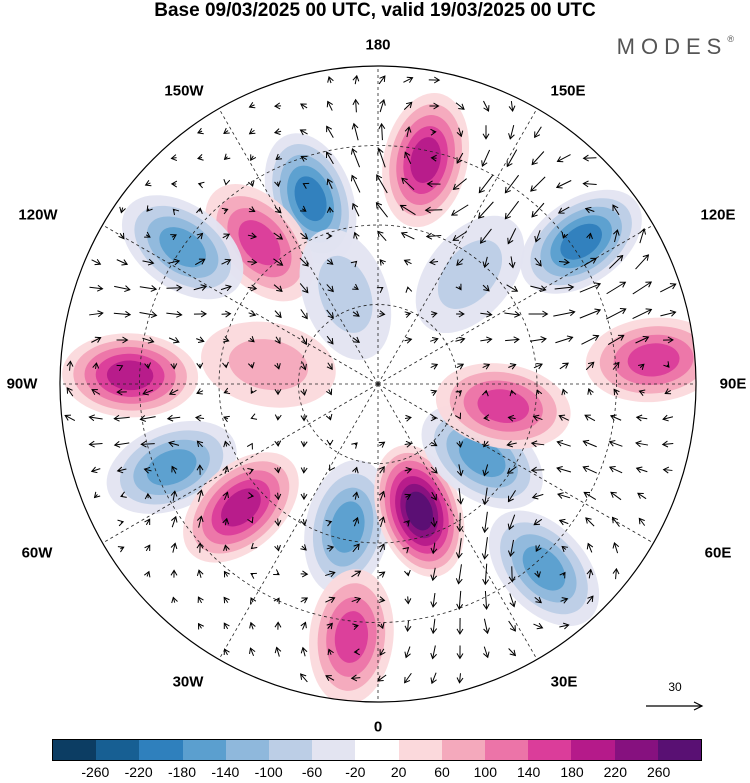  Describe the element at coordinates (675, 700) in the screenshot. I see `reference-vector: 30` at that location.